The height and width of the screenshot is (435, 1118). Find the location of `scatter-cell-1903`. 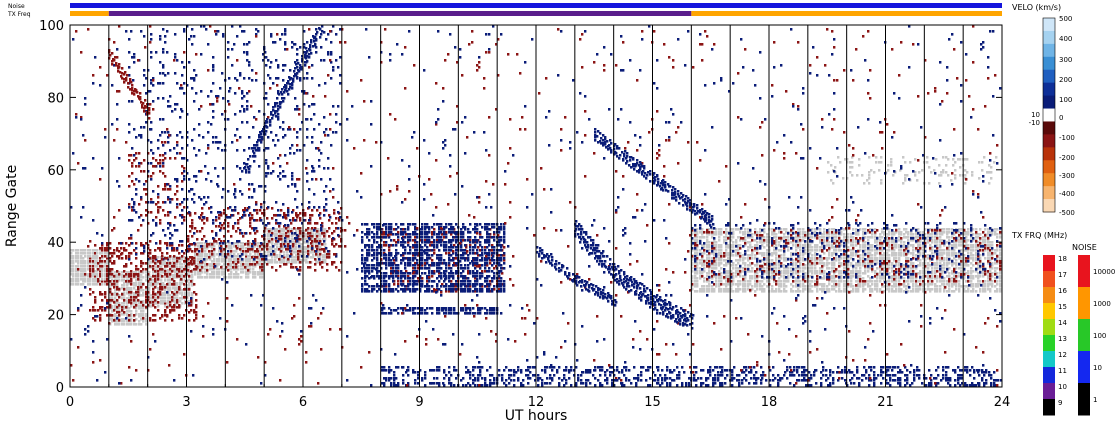

scatter-cell-1903 is located at coordinates (752, 253).